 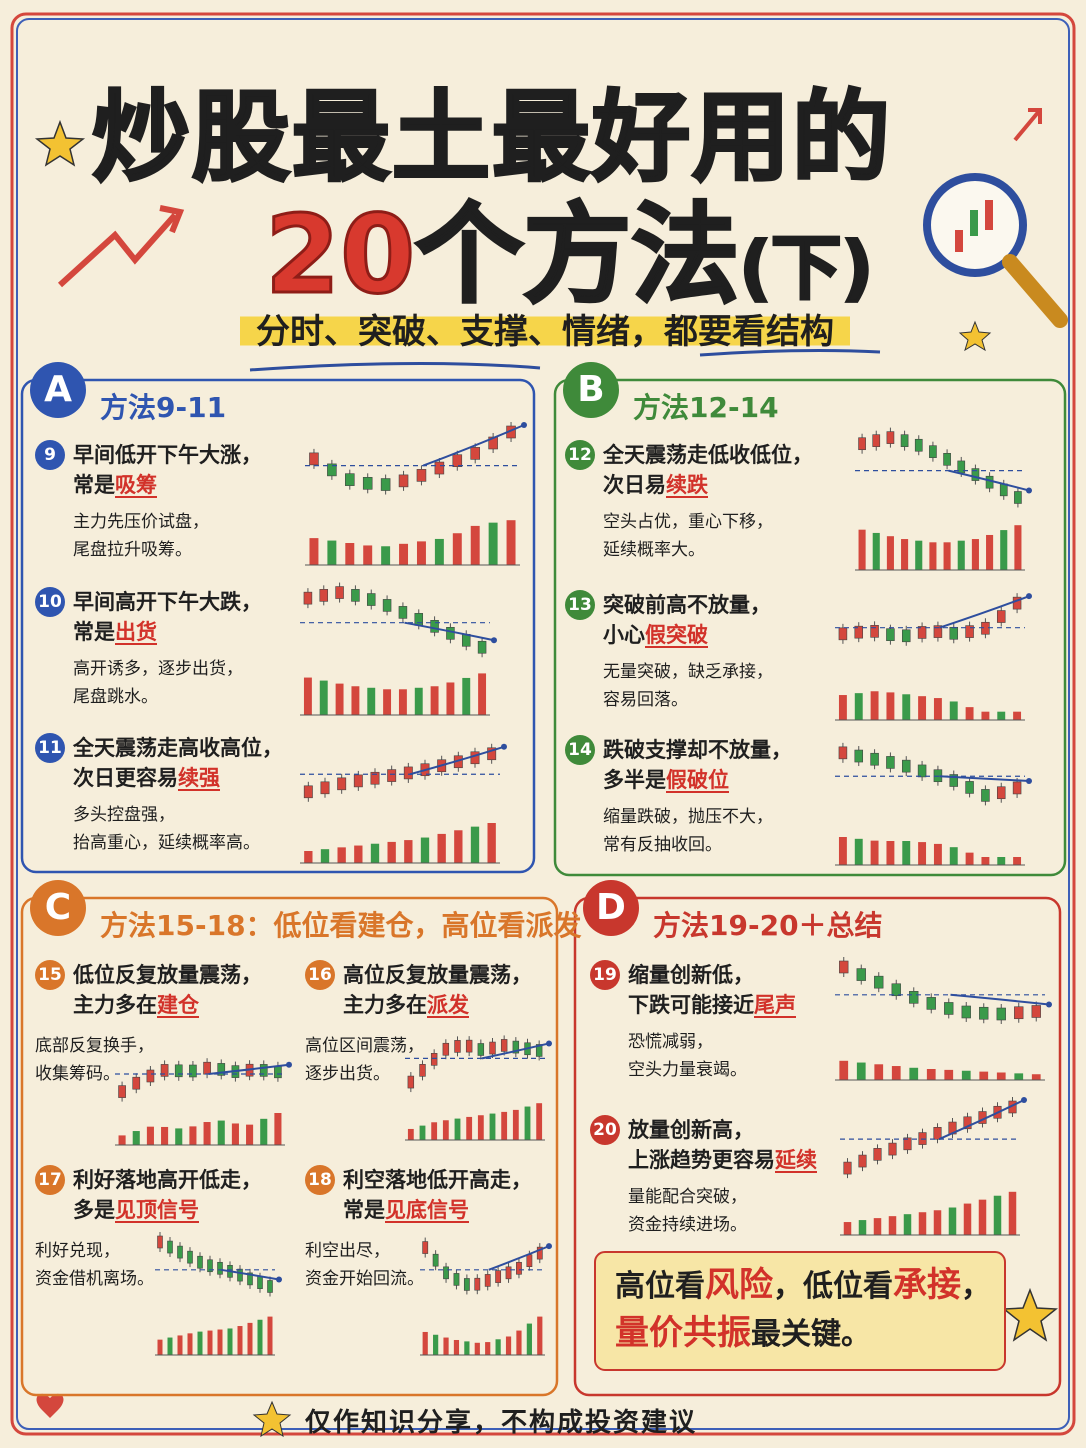 What do you see at coordinates (974, 223) in the screenshot?
I see `magnifier-candle` at bounding box center [974, 223].